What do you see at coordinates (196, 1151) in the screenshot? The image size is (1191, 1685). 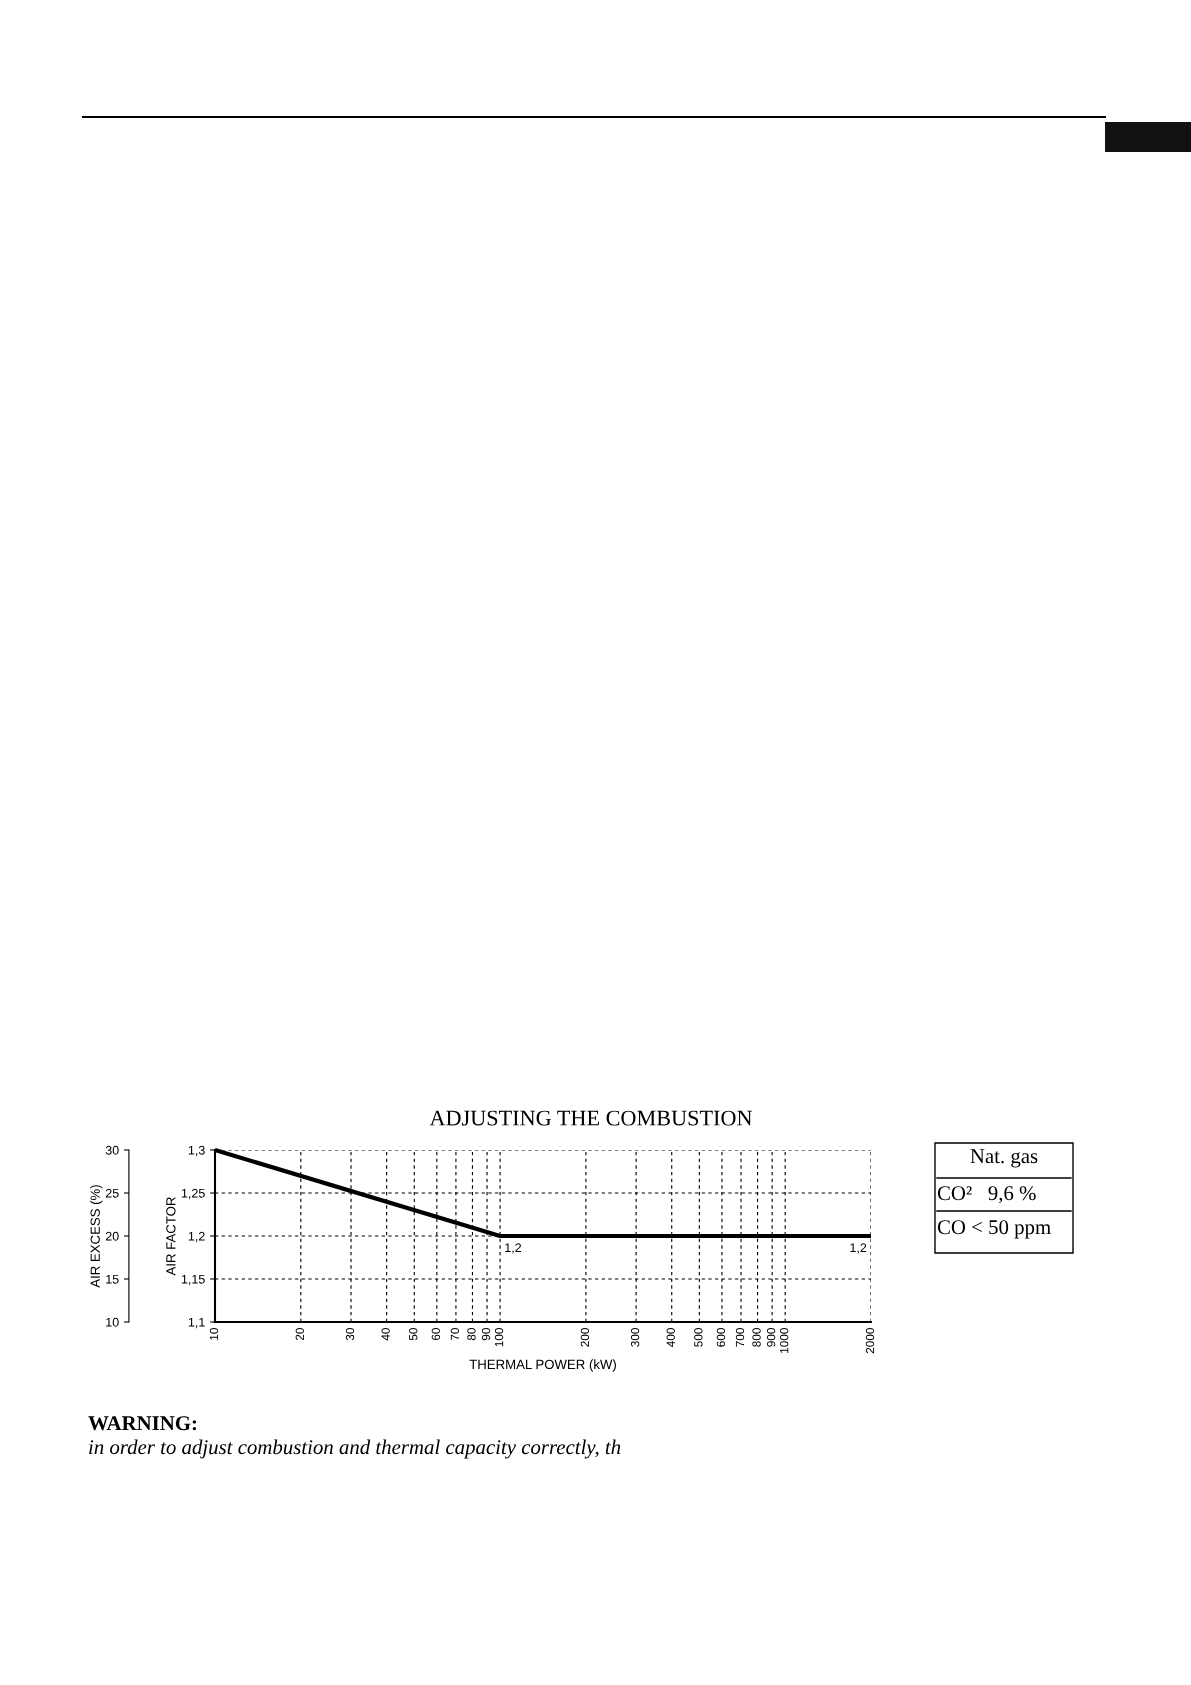 I see `y-tick-label: 1,3` at bounding box center [196, 1151].